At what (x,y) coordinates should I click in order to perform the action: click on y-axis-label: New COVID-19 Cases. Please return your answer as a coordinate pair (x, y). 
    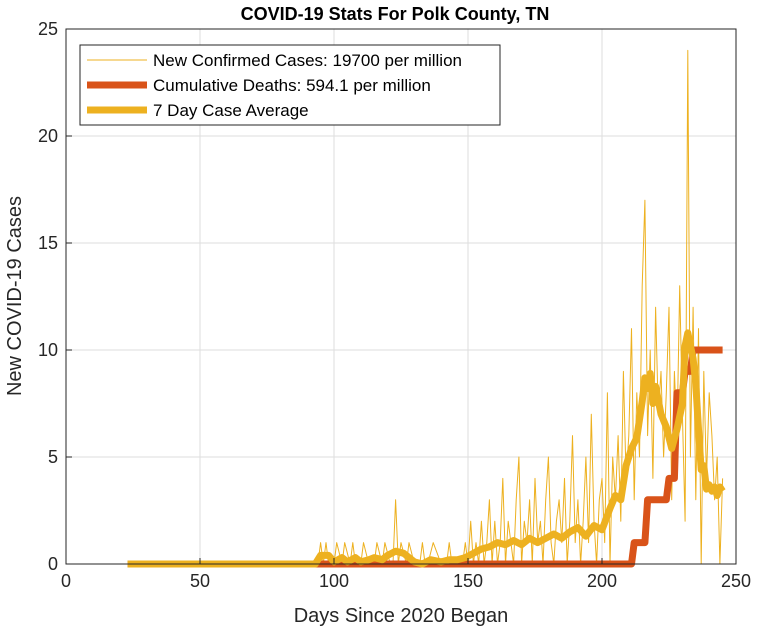
    Looking at the image, I should click on (15, 296).